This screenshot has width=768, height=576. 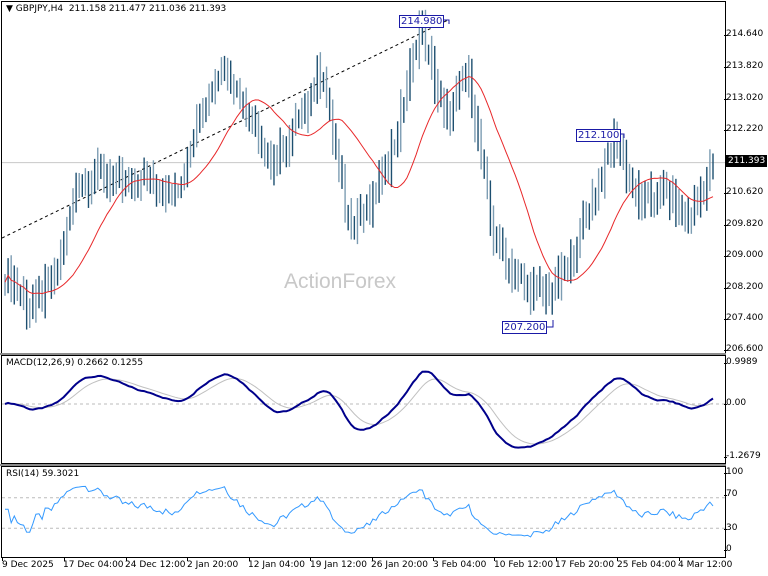 What do you see at coordinates (743, 318) in the screenshot?
I see `price-tick: 207.400` at bounding box center [743, 318].